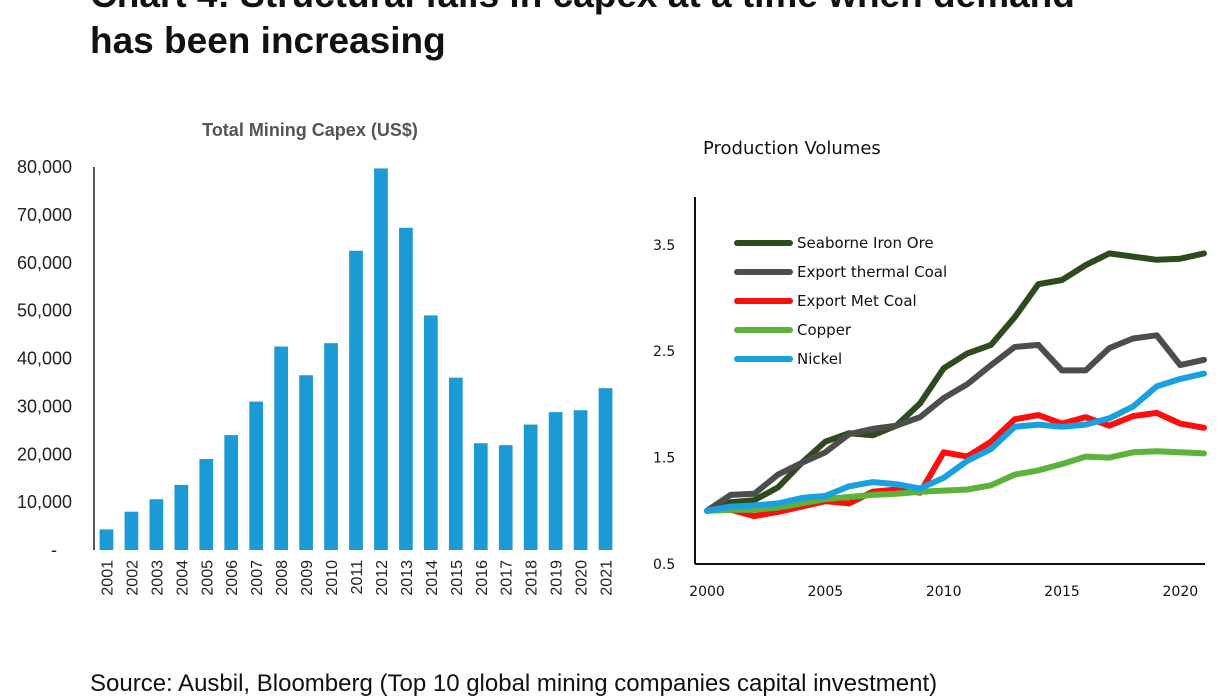 The height and width of the screenshot is (698, 1226). What do you see at coordinates (824, 330) in the screenshot?
I see `legend-label-copper: Copper` at bounding box center [824, 330].